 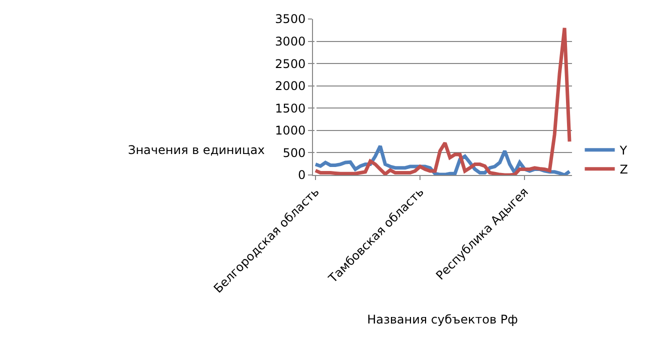 I want to click on legend-label: Z, so click(x=624, y=169).